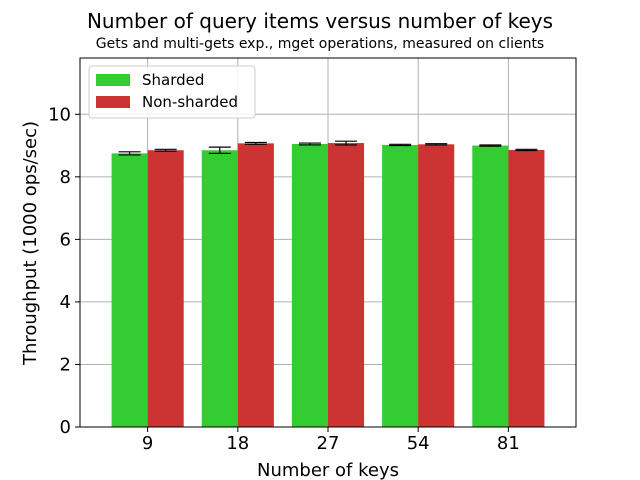 This screenshot has width=640, height=480. What do you see at coordinates (147, 443) in the screenshot?
I see `x-tick-label: 9` at bounding box center [147, 443].